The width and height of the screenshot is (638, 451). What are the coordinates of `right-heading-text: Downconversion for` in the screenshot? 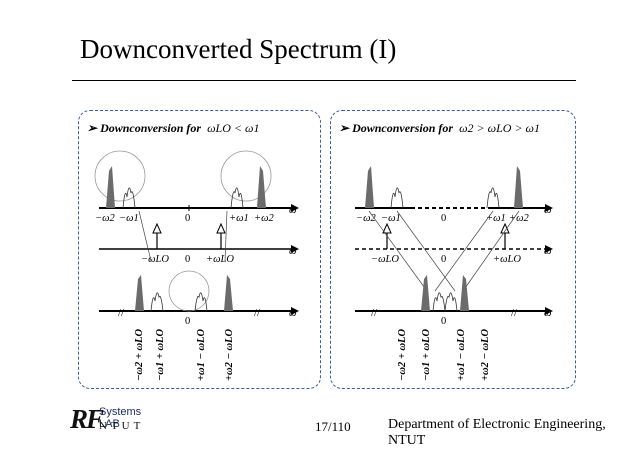 It's located at (403, 128).